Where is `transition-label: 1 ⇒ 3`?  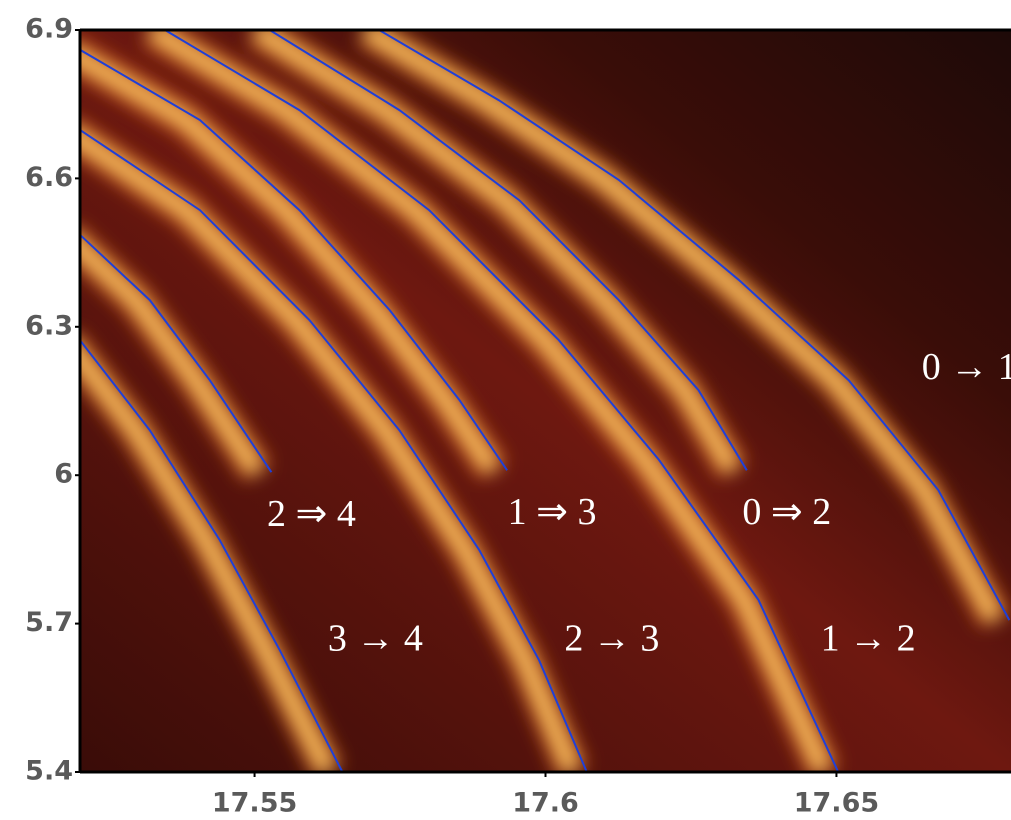
transition-label: 1 ⇒ 3 is located at coordinates (552, 512).